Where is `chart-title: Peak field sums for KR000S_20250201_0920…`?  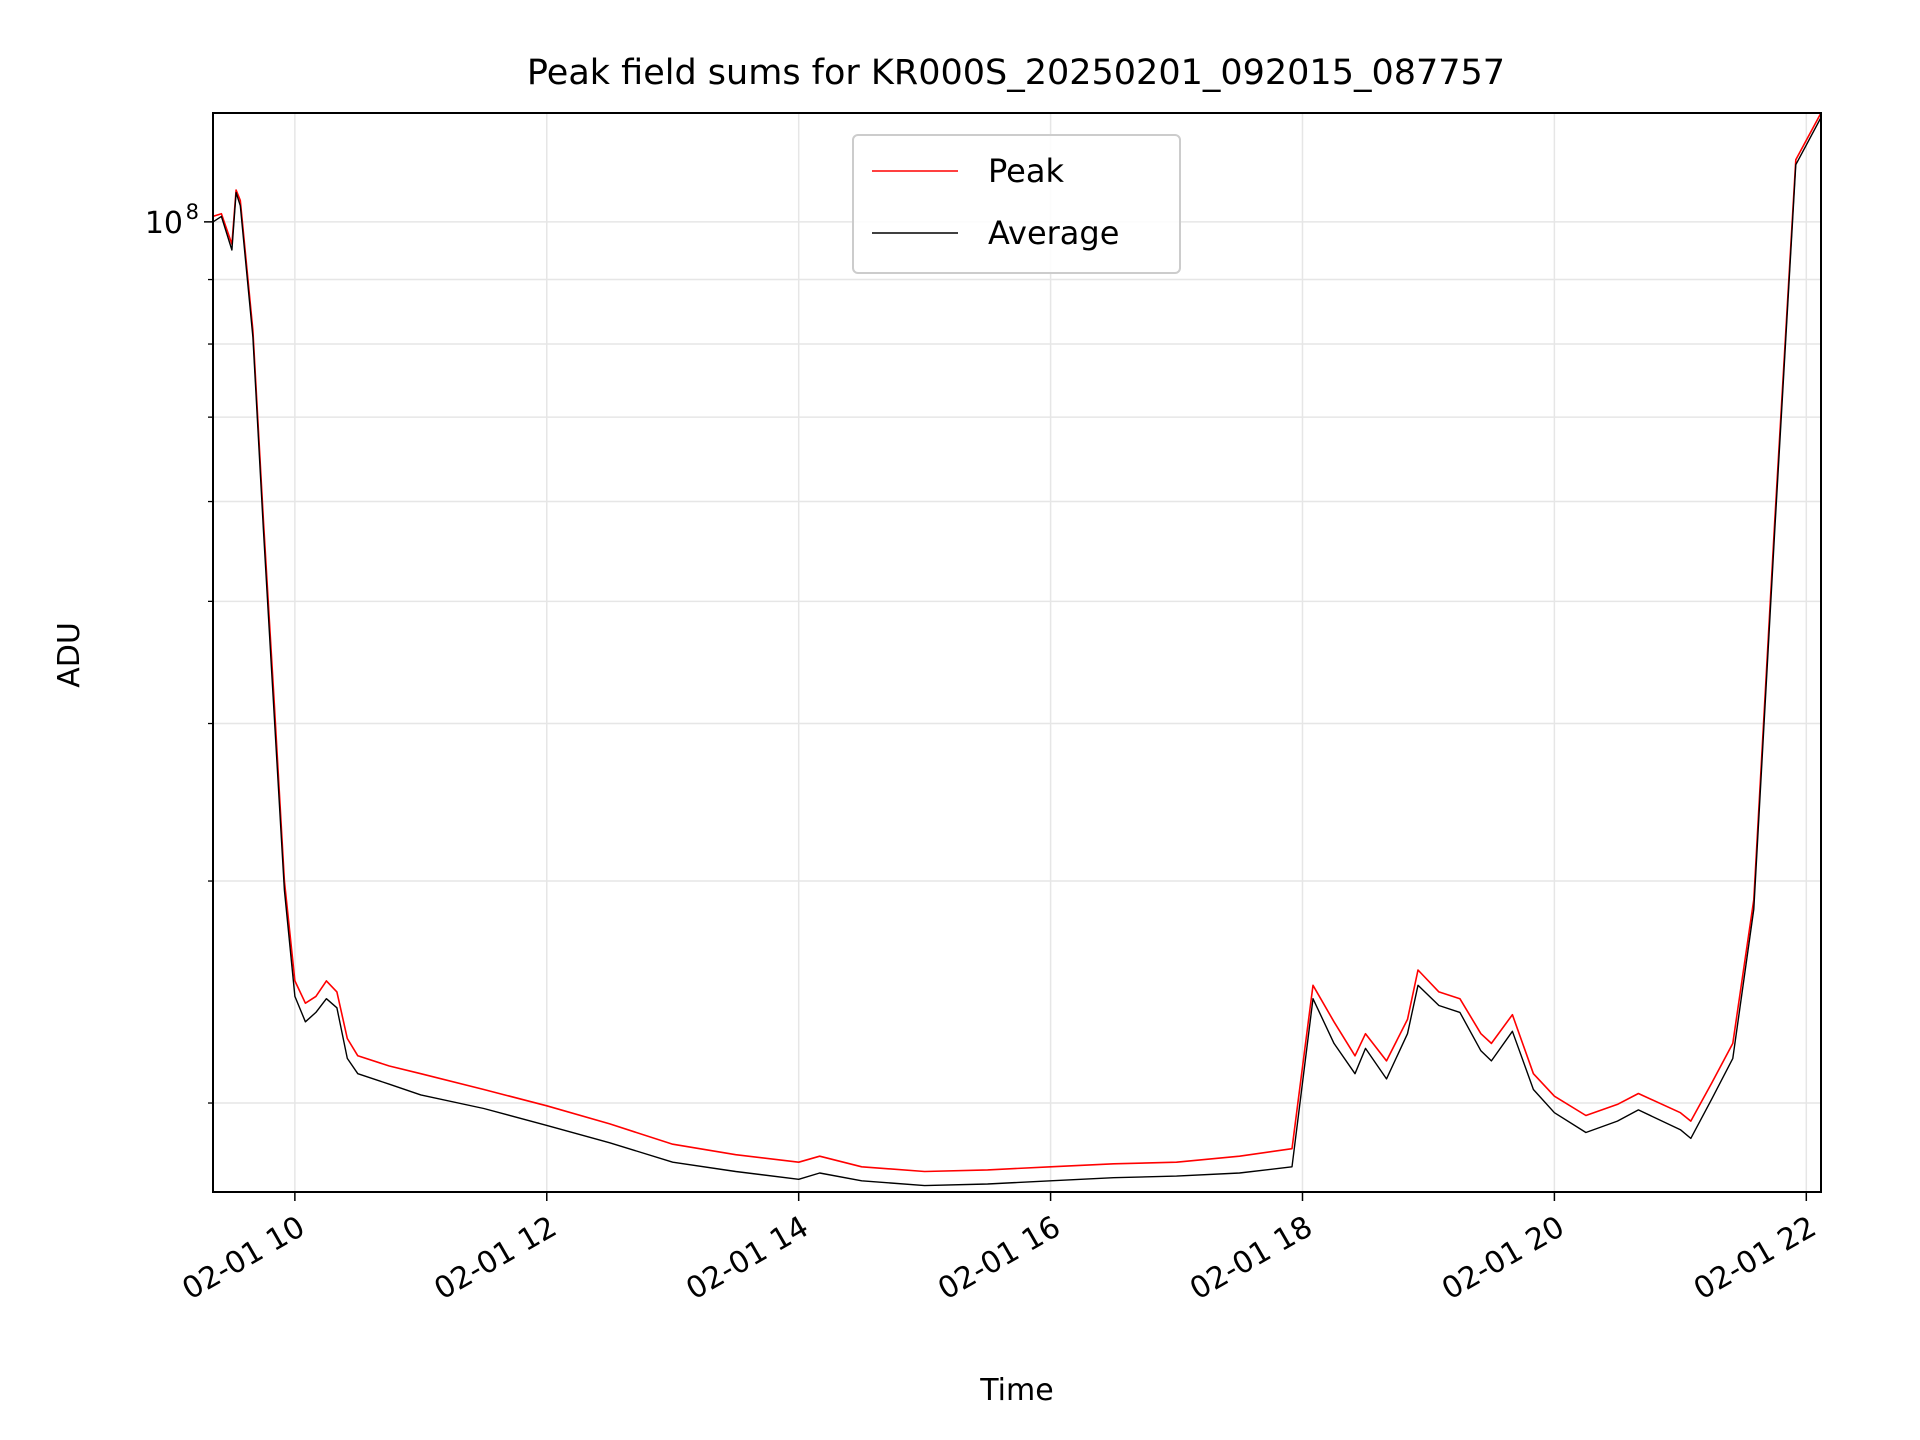
chart-title: Peak field sums for KR000S_20250201_0920… is located at coordinates (1016, 73).